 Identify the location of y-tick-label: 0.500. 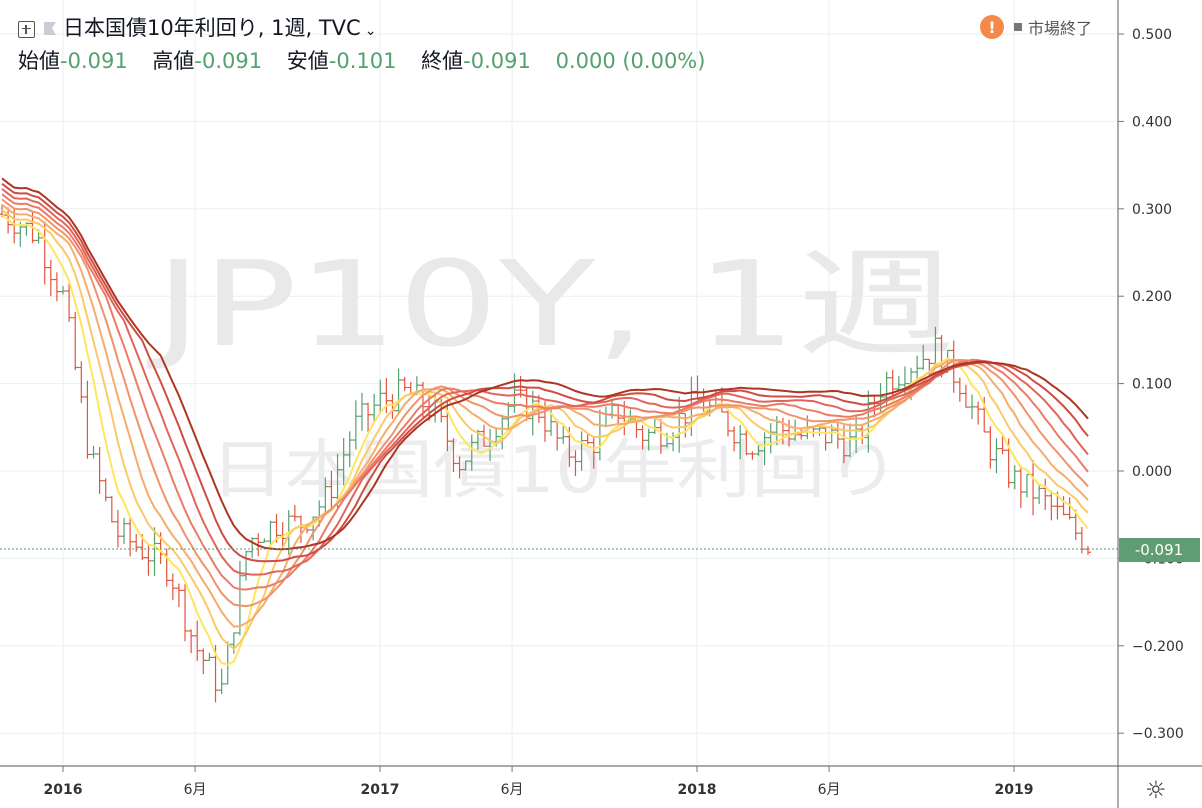
(1152, 35).